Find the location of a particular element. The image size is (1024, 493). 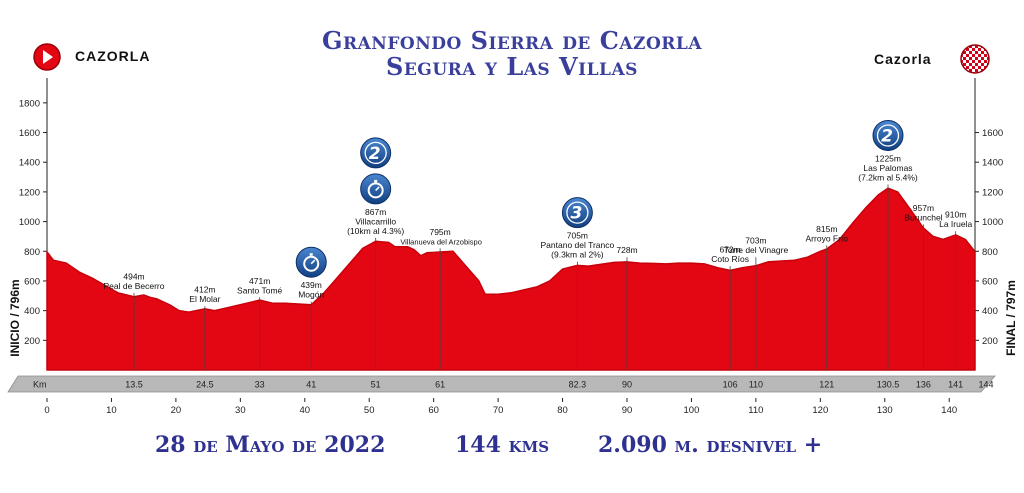

waypoint-label: 957m is located at coordinates (923, 208).